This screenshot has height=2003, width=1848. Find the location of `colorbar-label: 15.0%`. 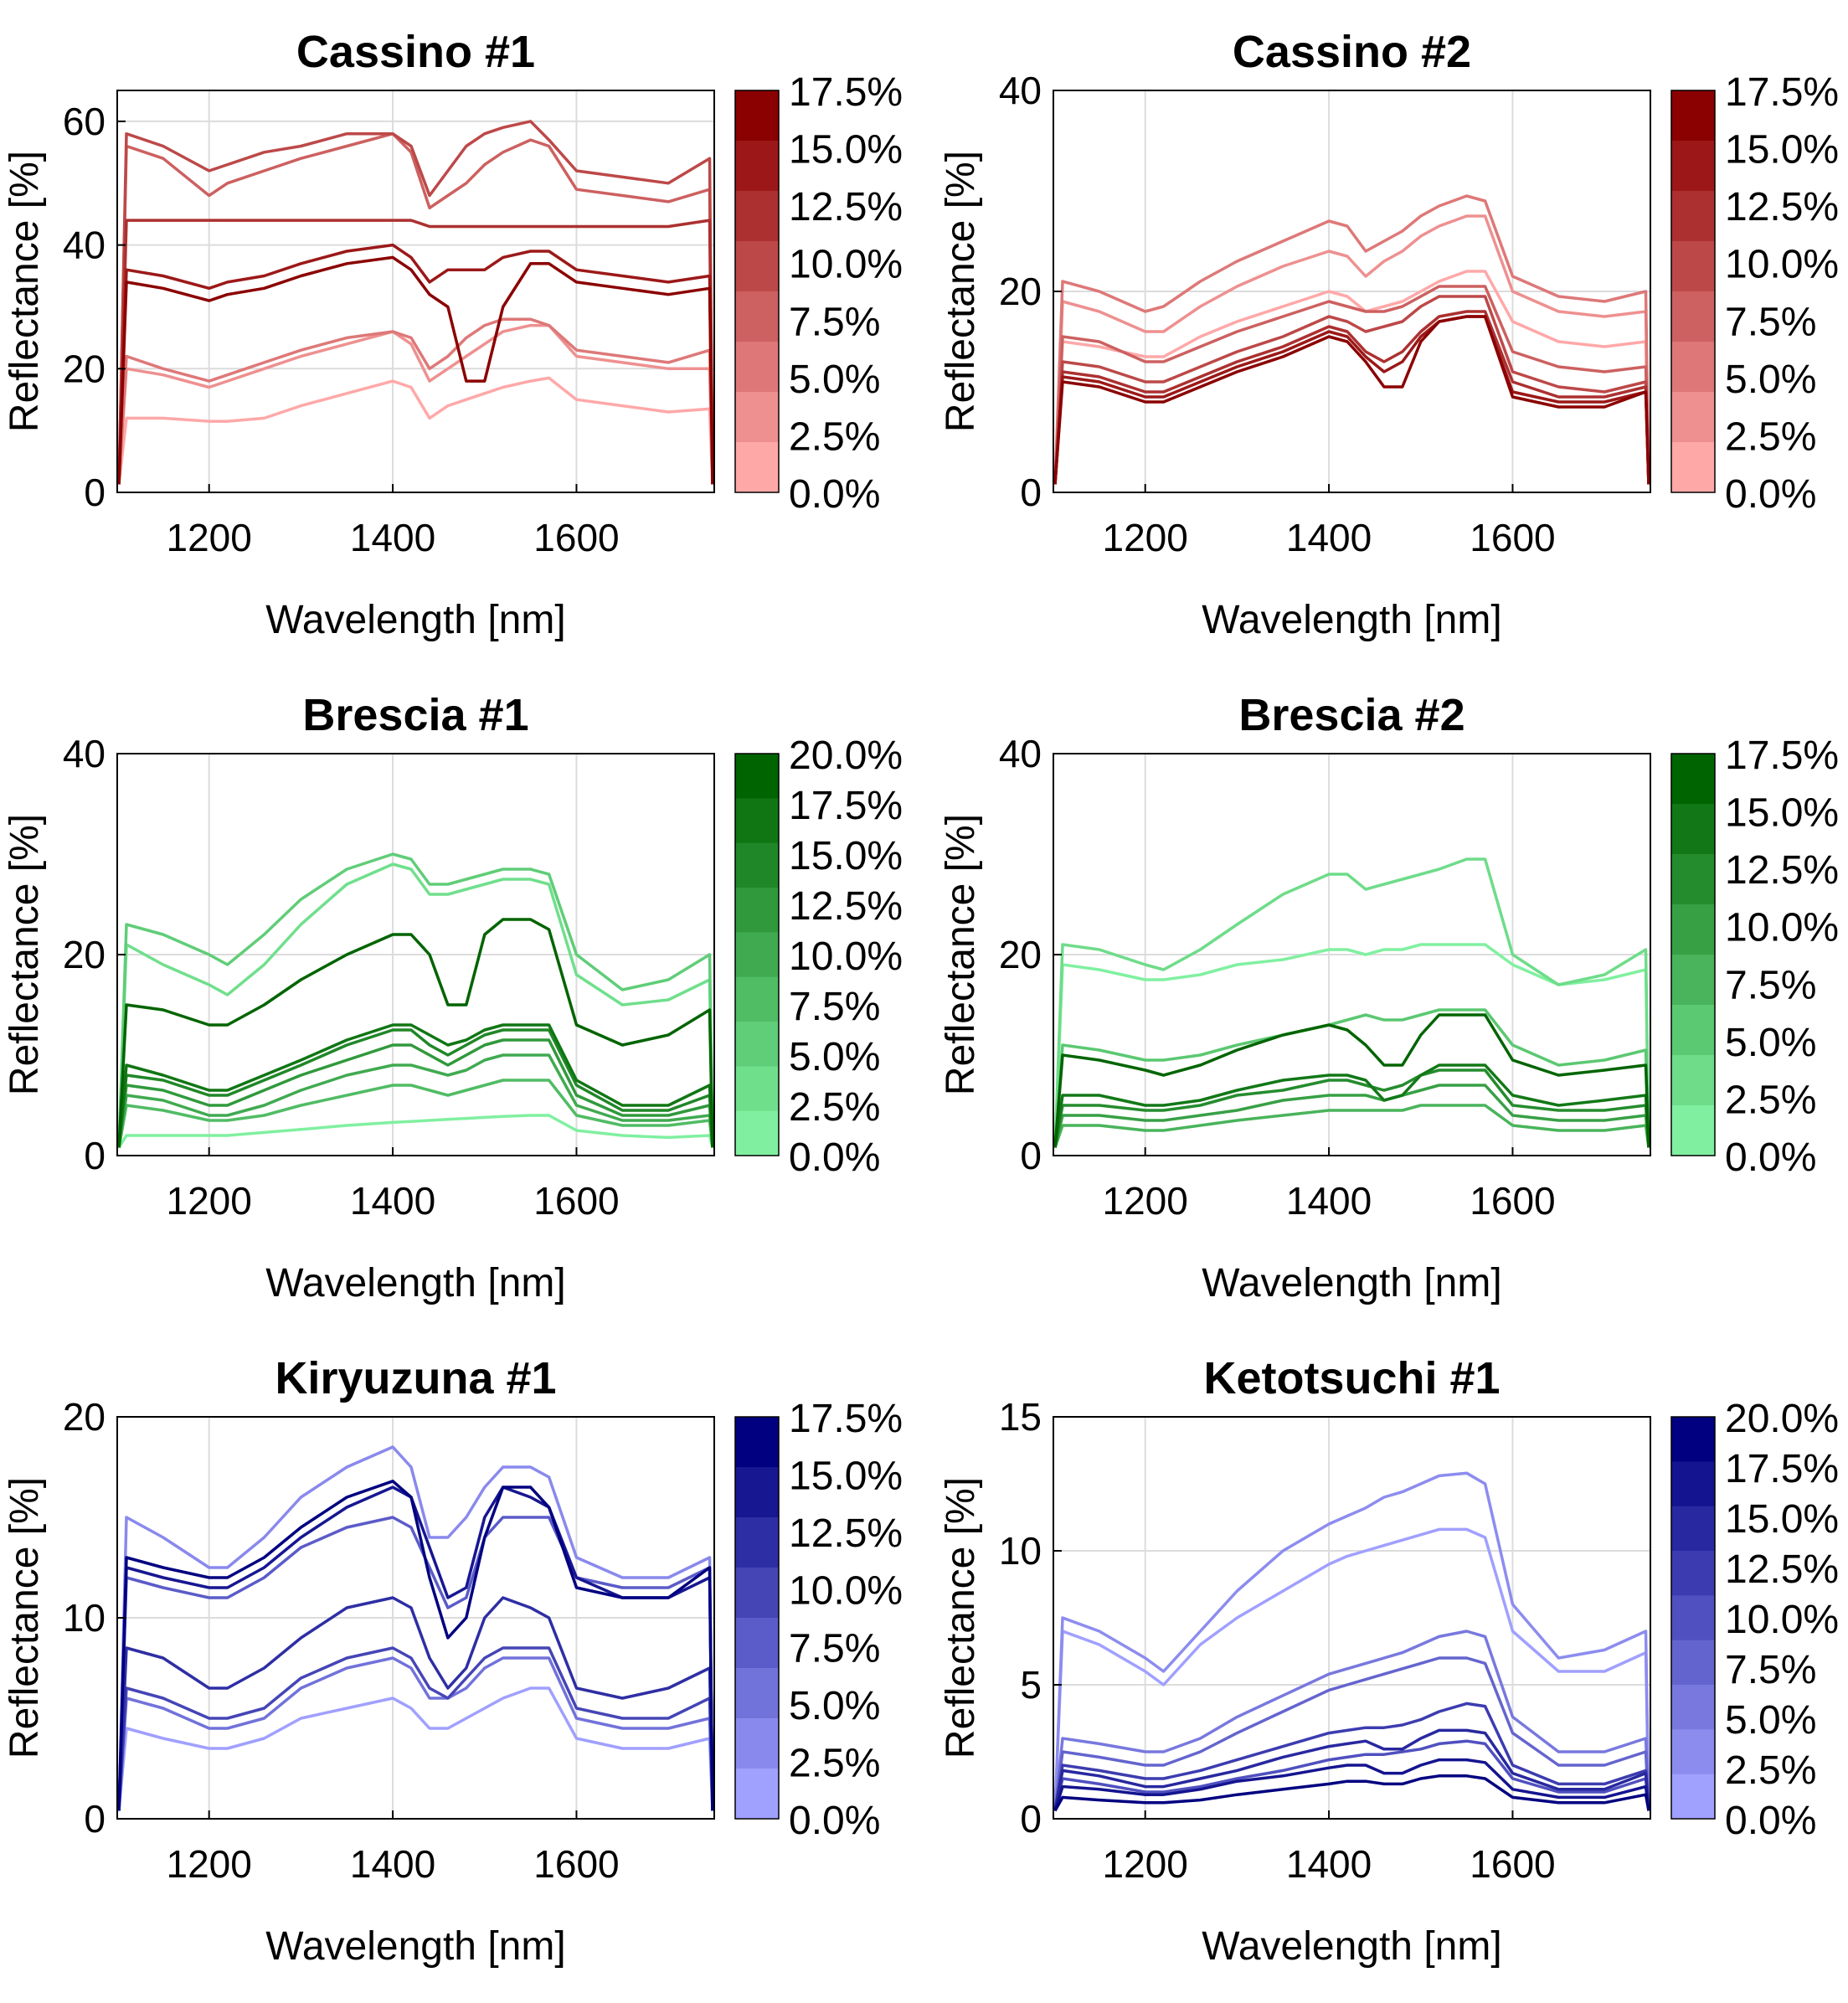

colorbar-label: 15.0% is located at coordinates (1782, 1519).